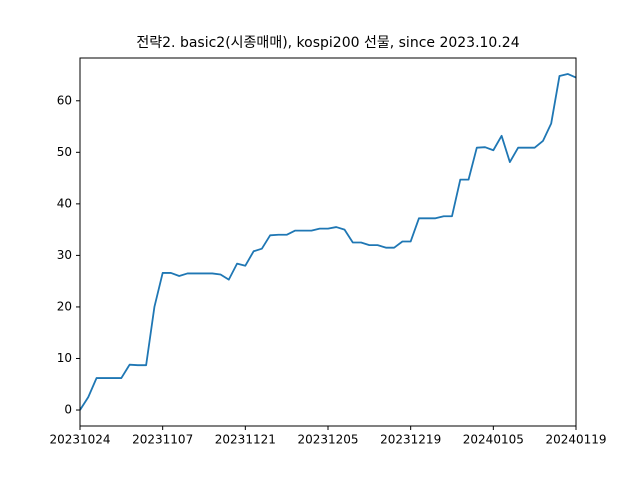  What do you see at coordinates (64, 152) in the screenshot?
I see `y-tick-label: 50` at bounding box center [64, 152].